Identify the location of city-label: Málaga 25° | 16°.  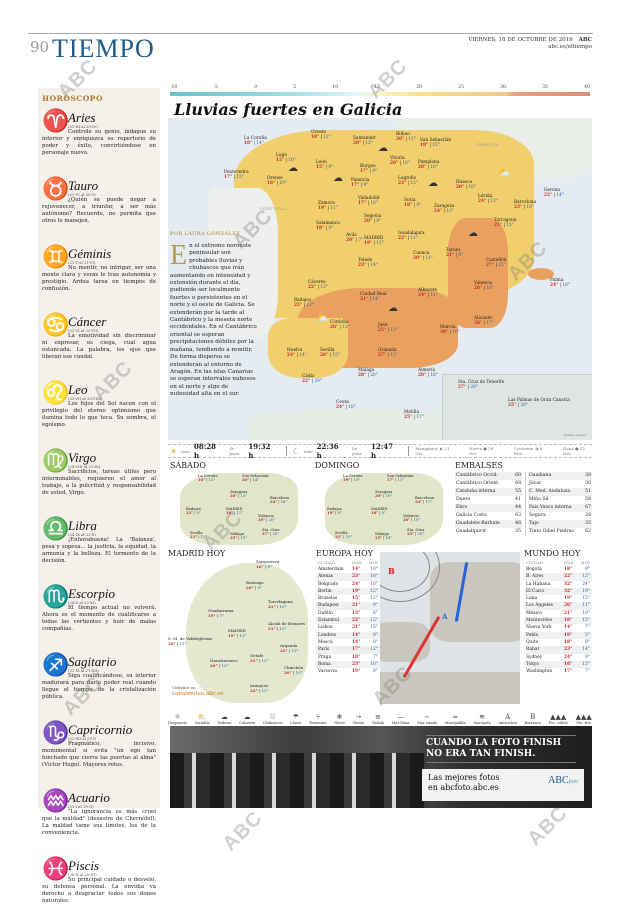
(383, 536).